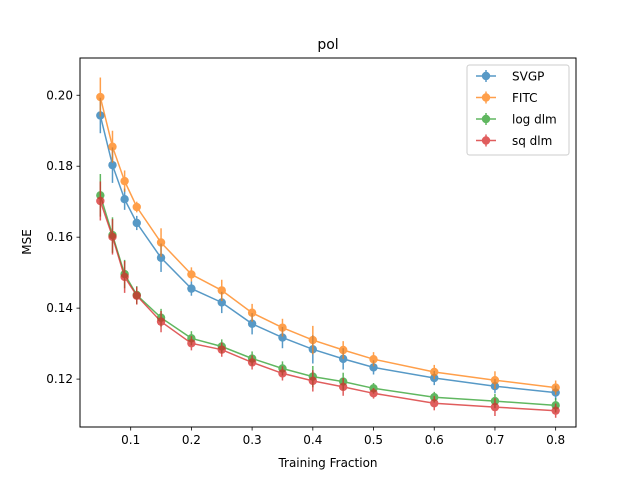 The image size is (640, 480). What do you see at coordinates (524, 98) in the screenshot?
I see `legend-label: FITC` at bounding box center [524, 98].